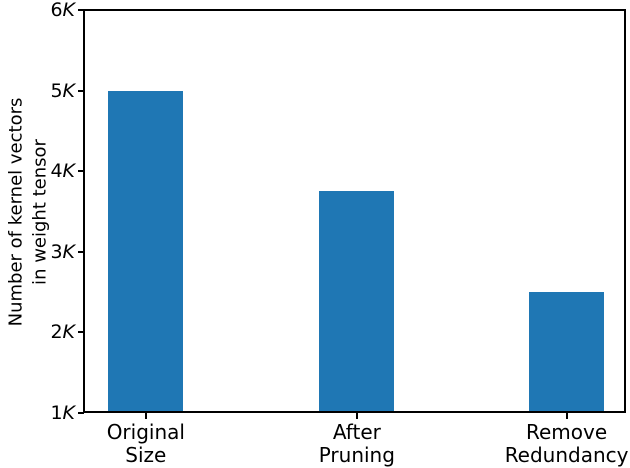  I want to click on x-tick-label: Remove Redundancy, so click(566, 443).